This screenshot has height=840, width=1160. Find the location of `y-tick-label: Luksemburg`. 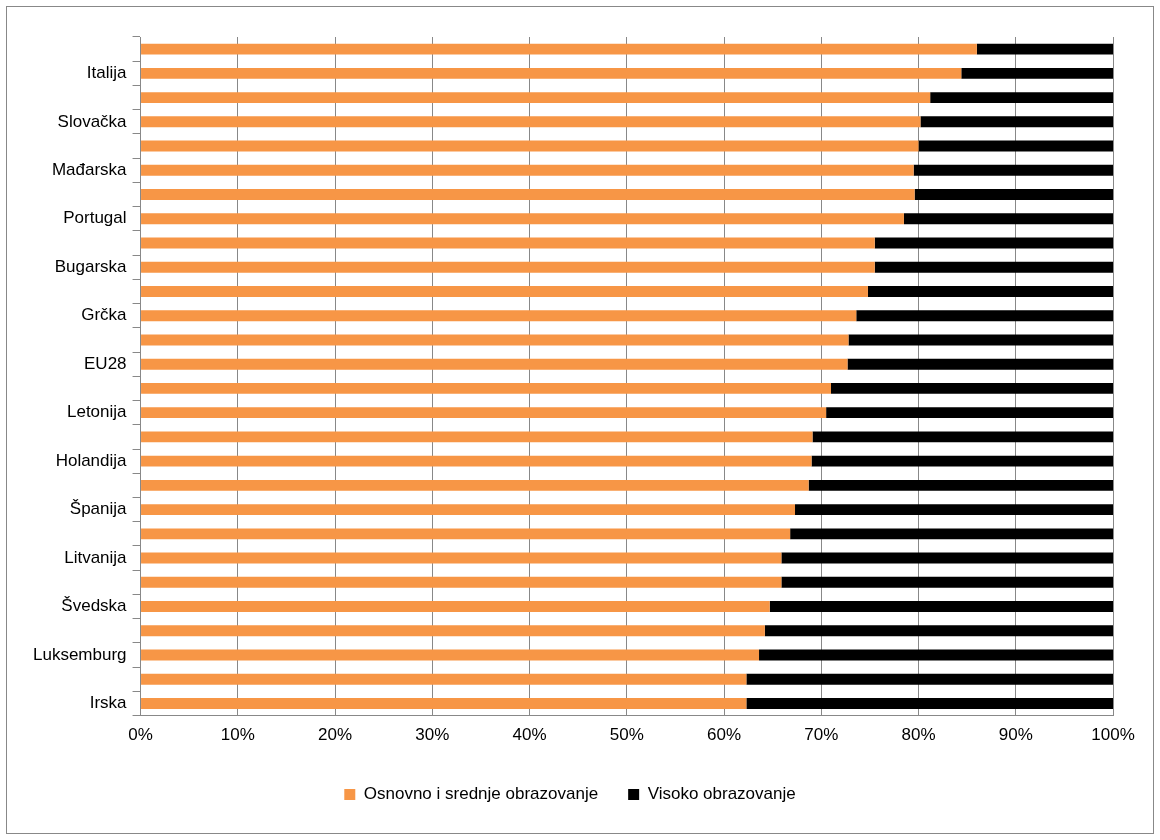

y-tick-label: Luksemburg is located at coordinates (79, 654).